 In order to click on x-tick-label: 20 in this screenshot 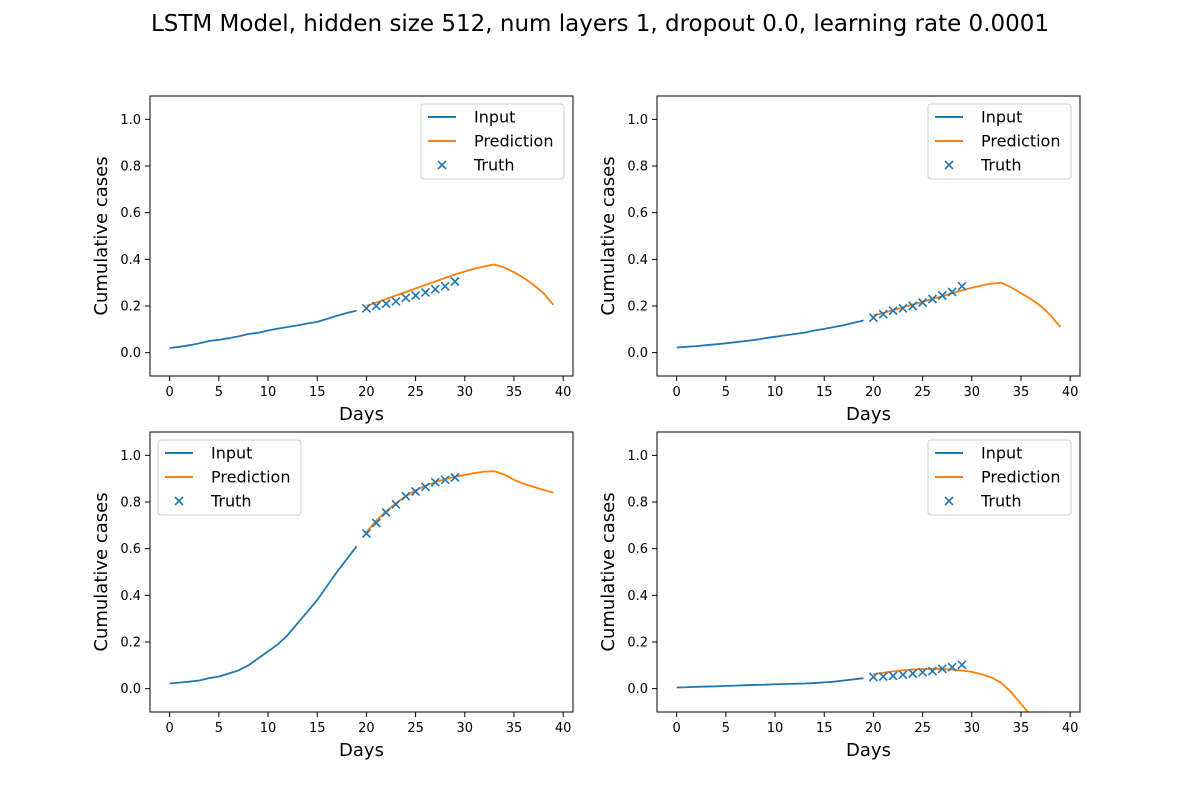, I will do `click(366, 392)`.